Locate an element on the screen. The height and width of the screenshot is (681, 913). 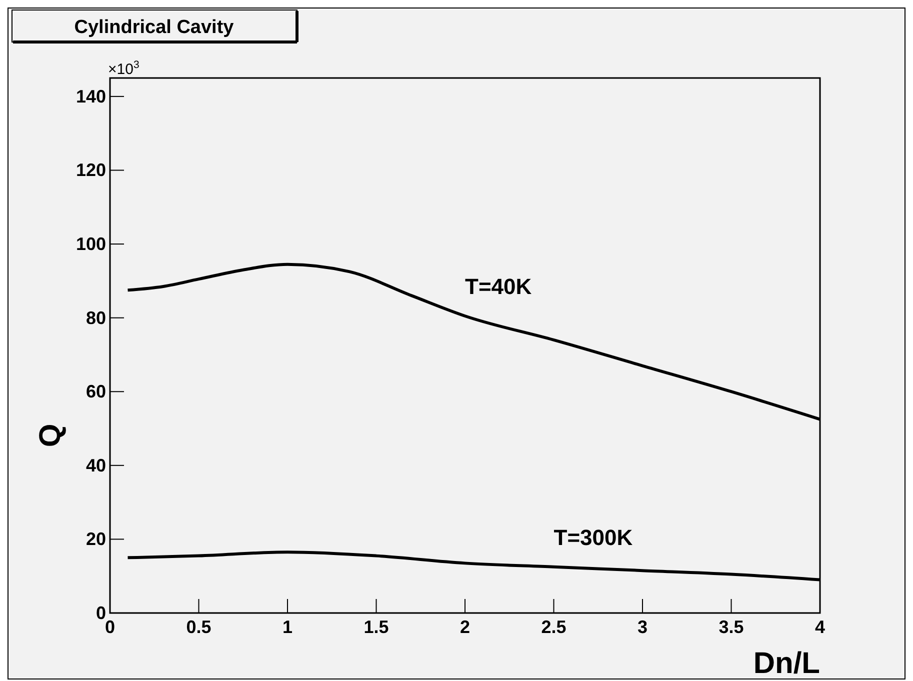
chart-title: Cylindrical Cavity is located at coordinates (154, 27).